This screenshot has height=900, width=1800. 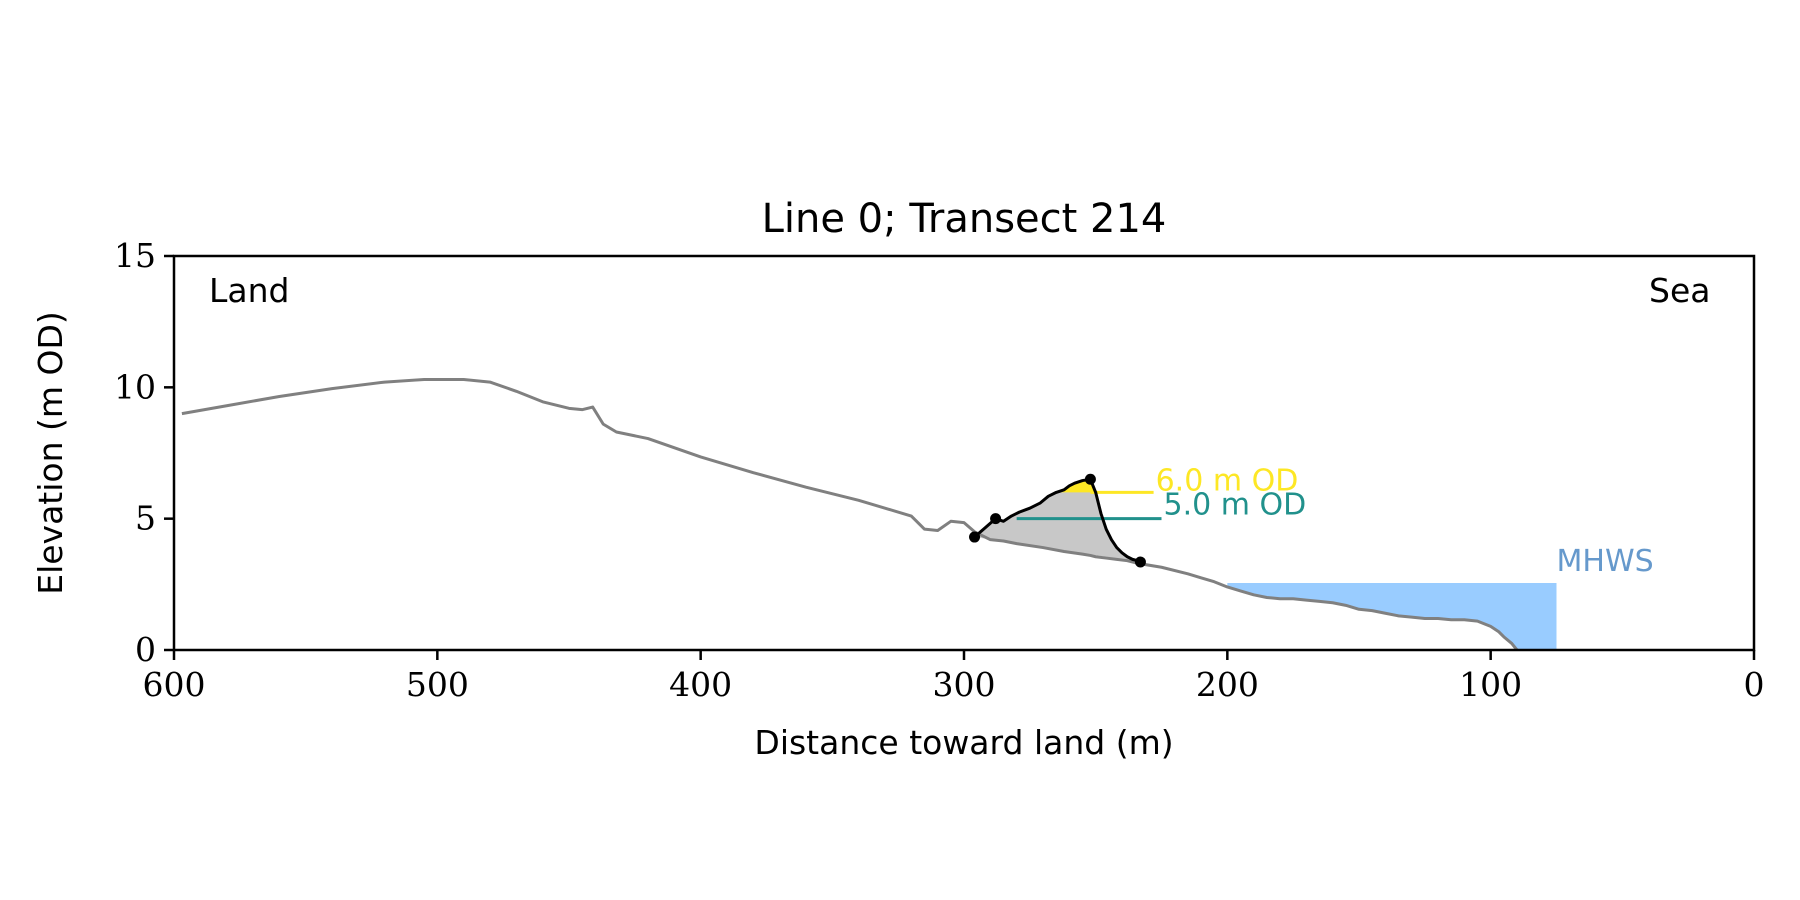 What do you see at coordinates (1235, 505) in the screenshot?
I see `lower-level-label: 5.0 m OD` at bounding box center [1235, 505].